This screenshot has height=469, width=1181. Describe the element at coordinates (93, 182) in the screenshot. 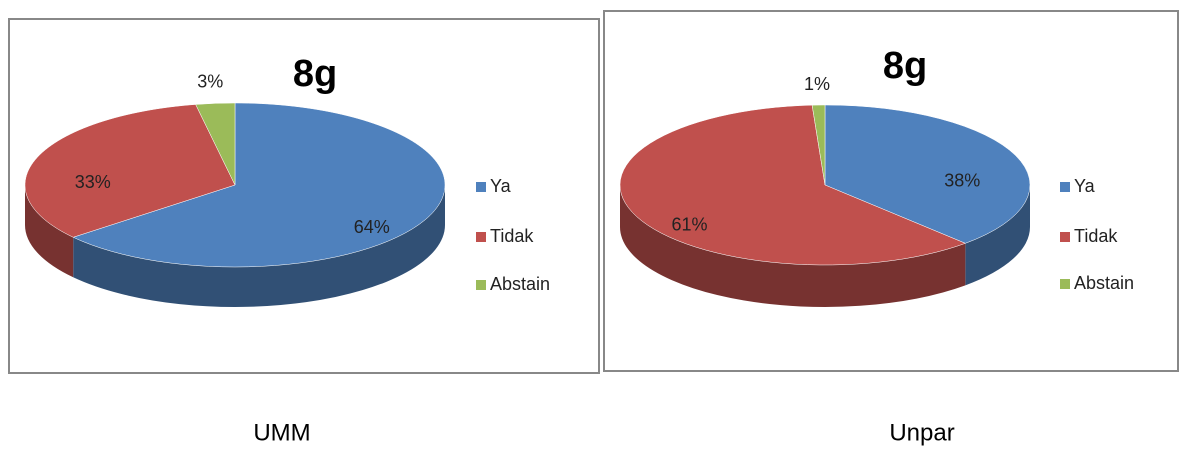

I see `data-label: 33%` at that location.